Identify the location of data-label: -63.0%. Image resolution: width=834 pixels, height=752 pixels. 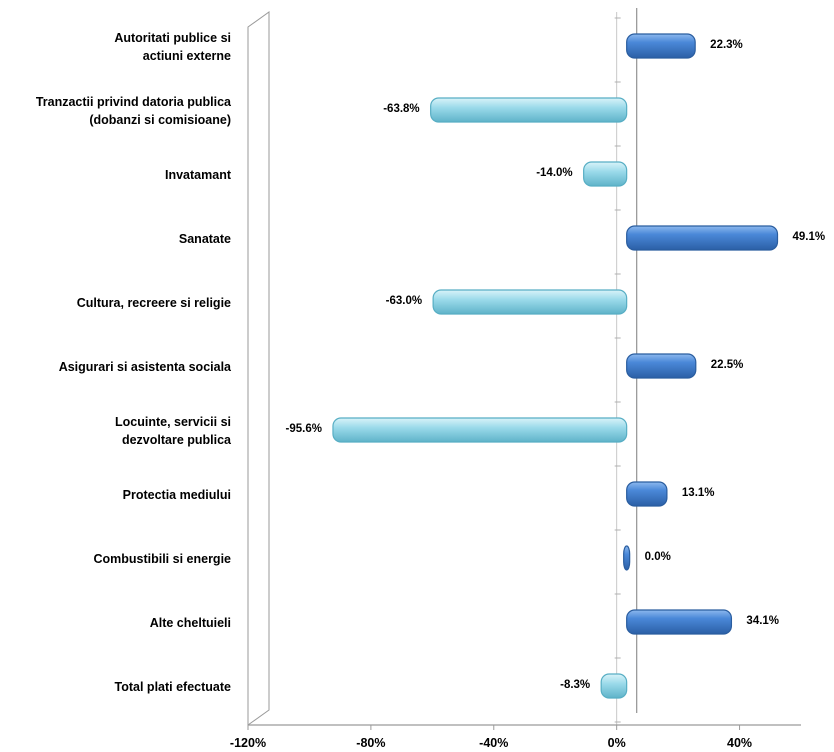
(404, 301).